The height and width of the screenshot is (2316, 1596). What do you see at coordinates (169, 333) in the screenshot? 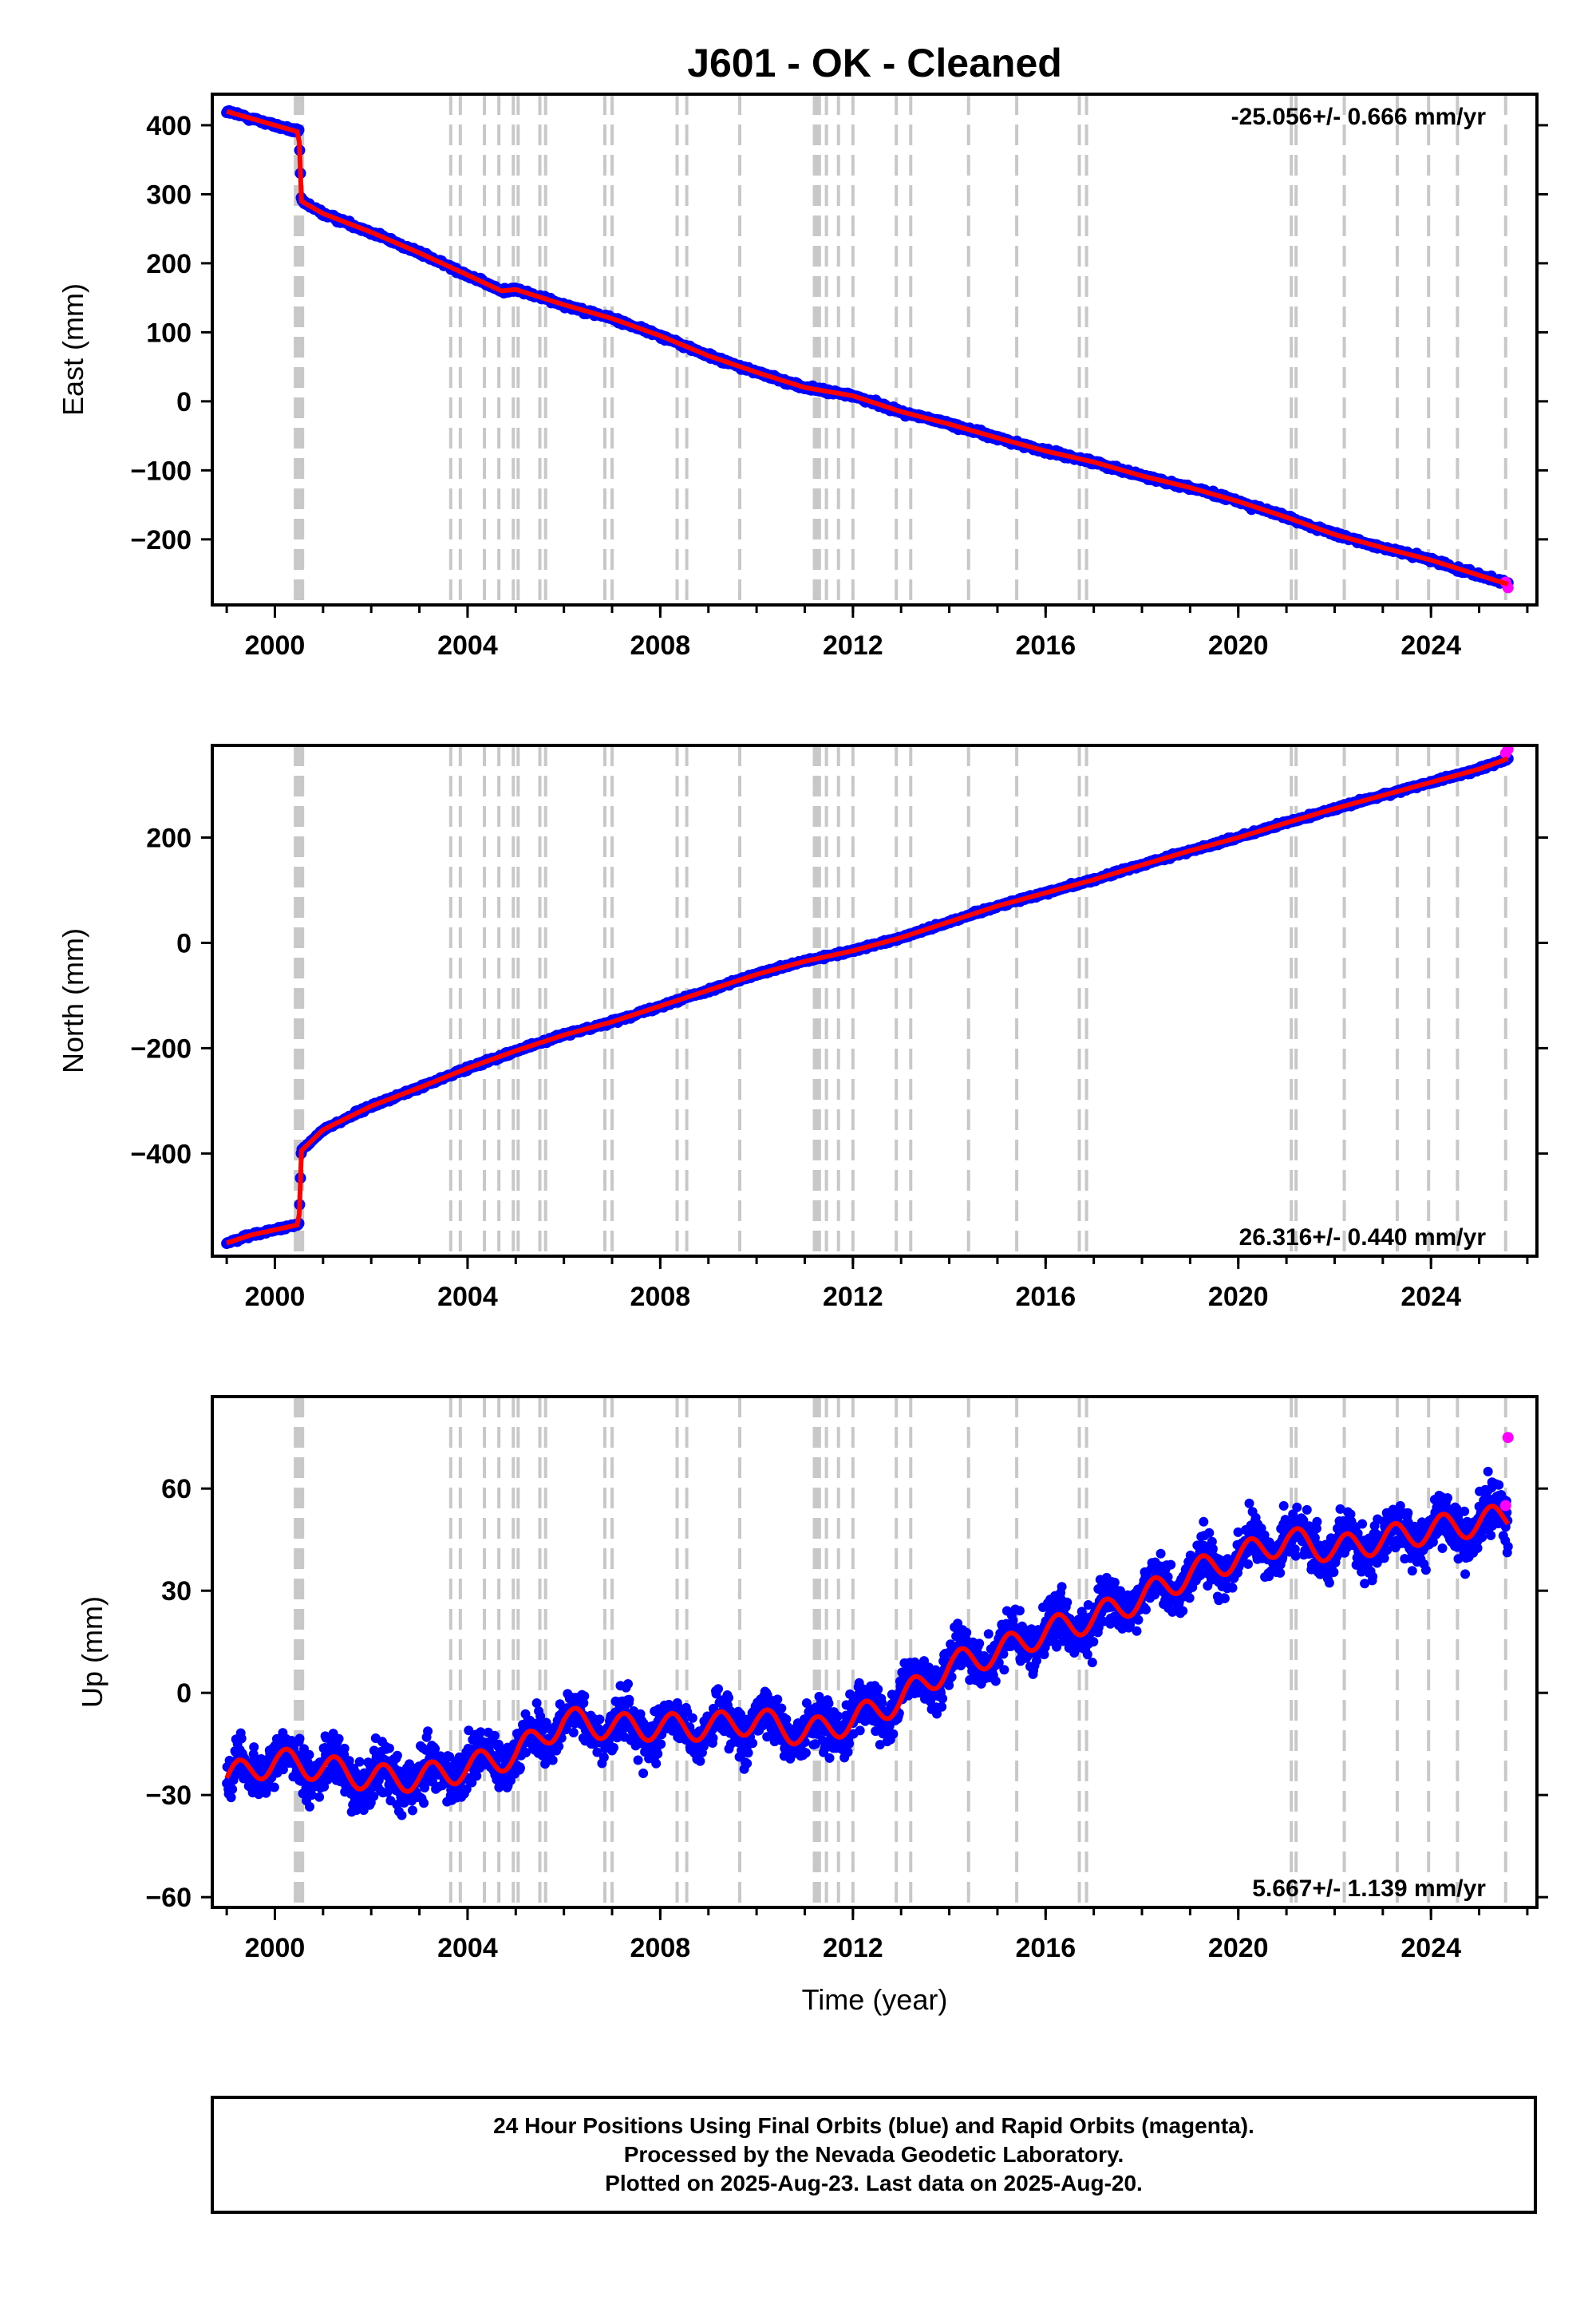
I see `y-tick-label: 100` at bounding box center [169, 333].